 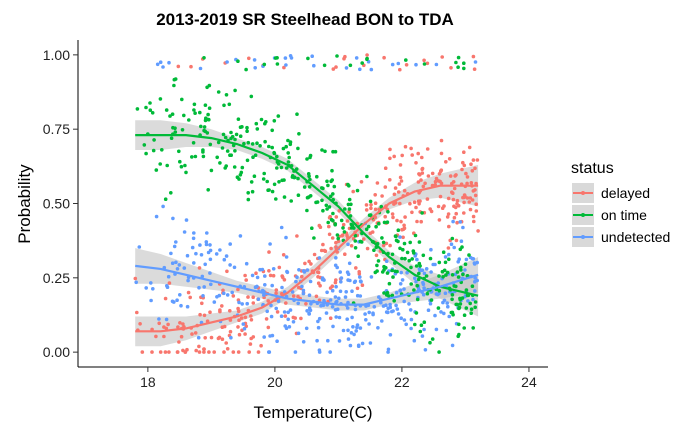 What do you see at coordinates (624, 215) in the screenshot?
I see `legend-label: on time` at bounding box center [624, 215].